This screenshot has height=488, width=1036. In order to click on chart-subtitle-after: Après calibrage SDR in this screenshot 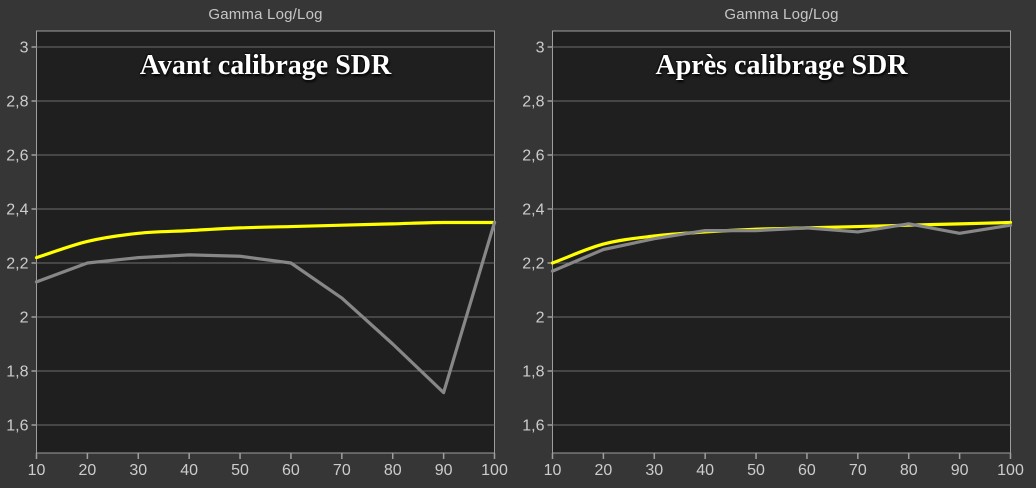, I will do `click(781, 65)`.